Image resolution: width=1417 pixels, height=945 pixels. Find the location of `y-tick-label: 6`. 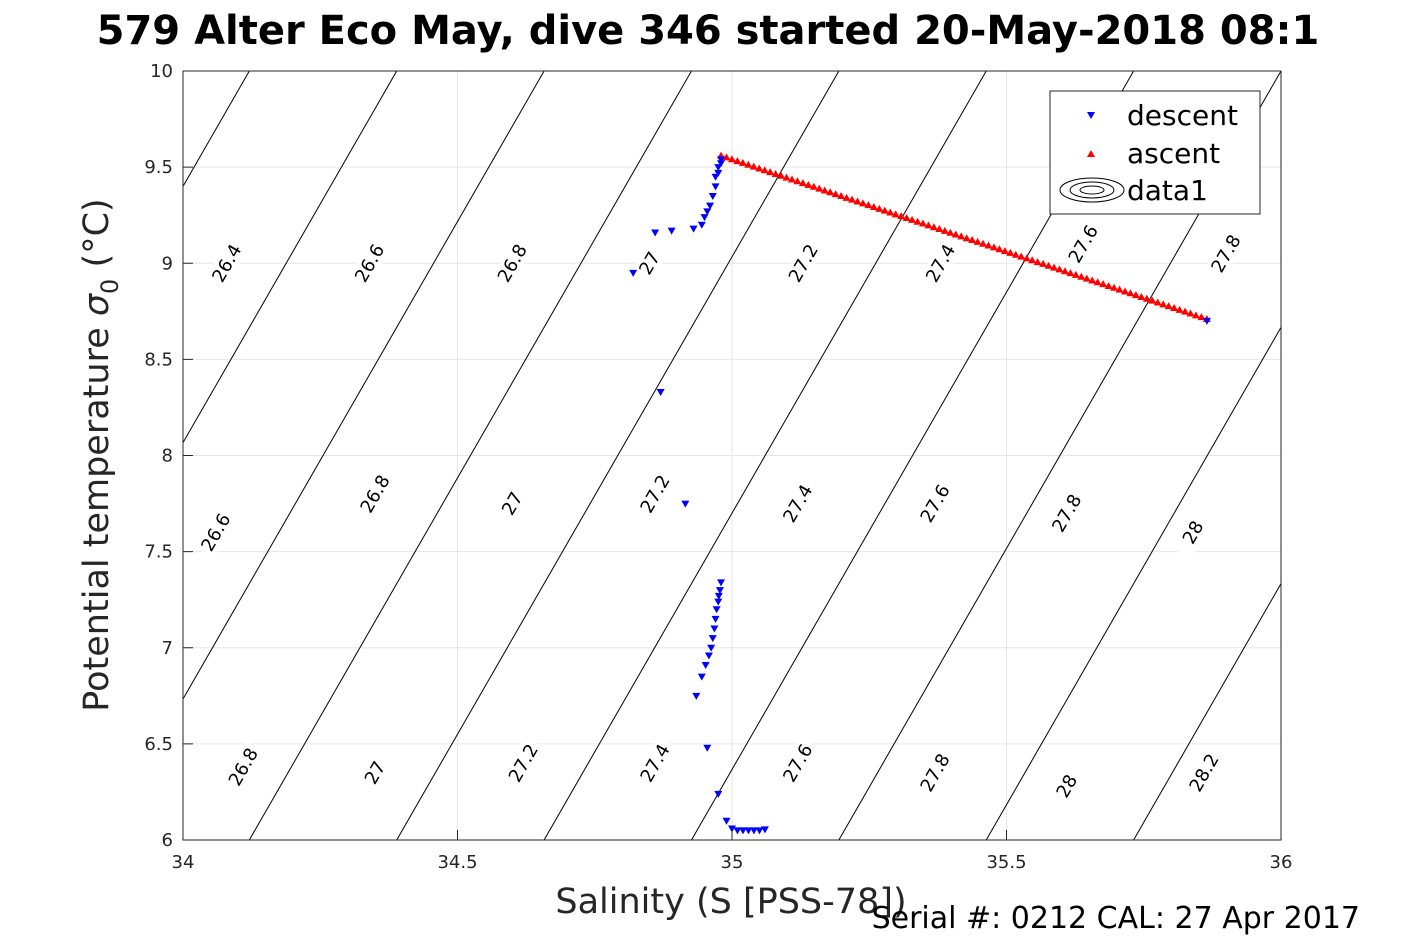

y-tick-label: 6 is located at coordinates (167, 840).